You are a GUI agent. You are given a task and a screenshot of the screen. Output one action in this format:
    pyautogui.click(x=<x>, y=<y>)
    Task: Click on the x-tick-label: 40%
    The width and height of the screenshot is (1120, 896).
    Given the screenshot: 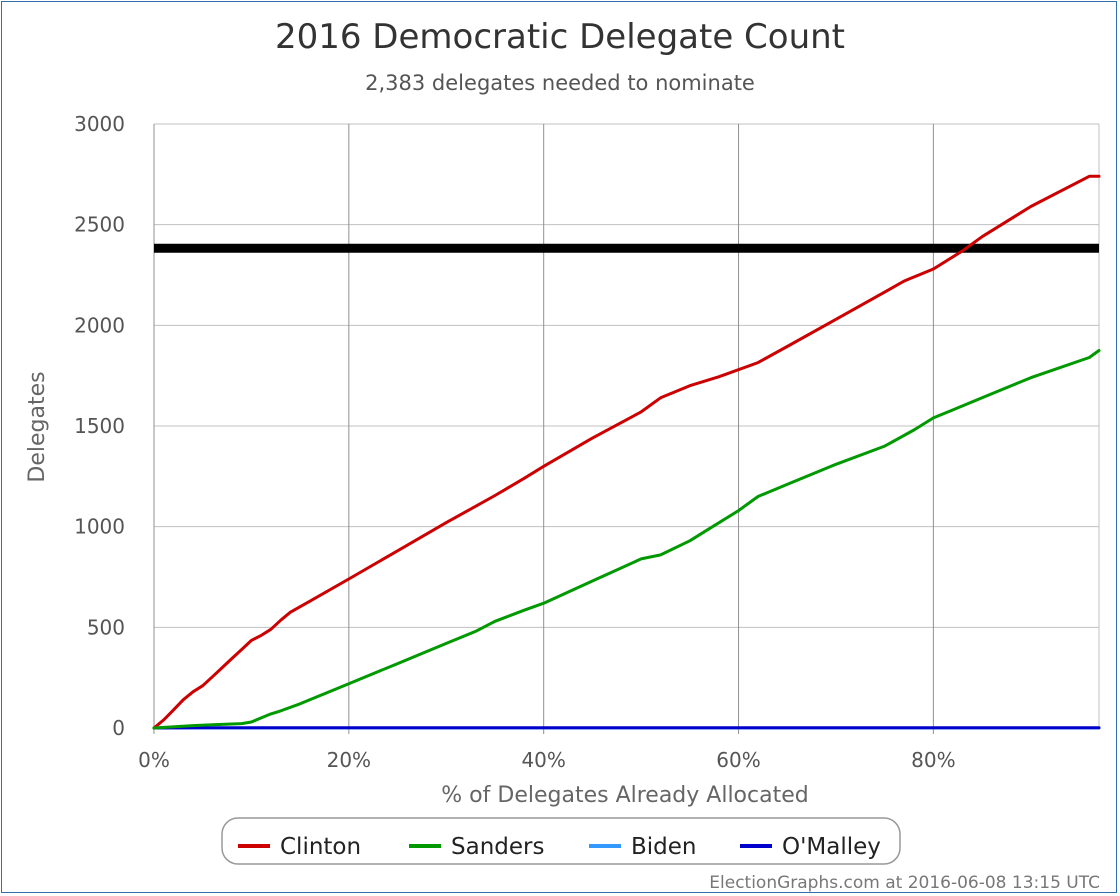 What is the action you would take?
    pyautogui.click(x=543, y=760)
    